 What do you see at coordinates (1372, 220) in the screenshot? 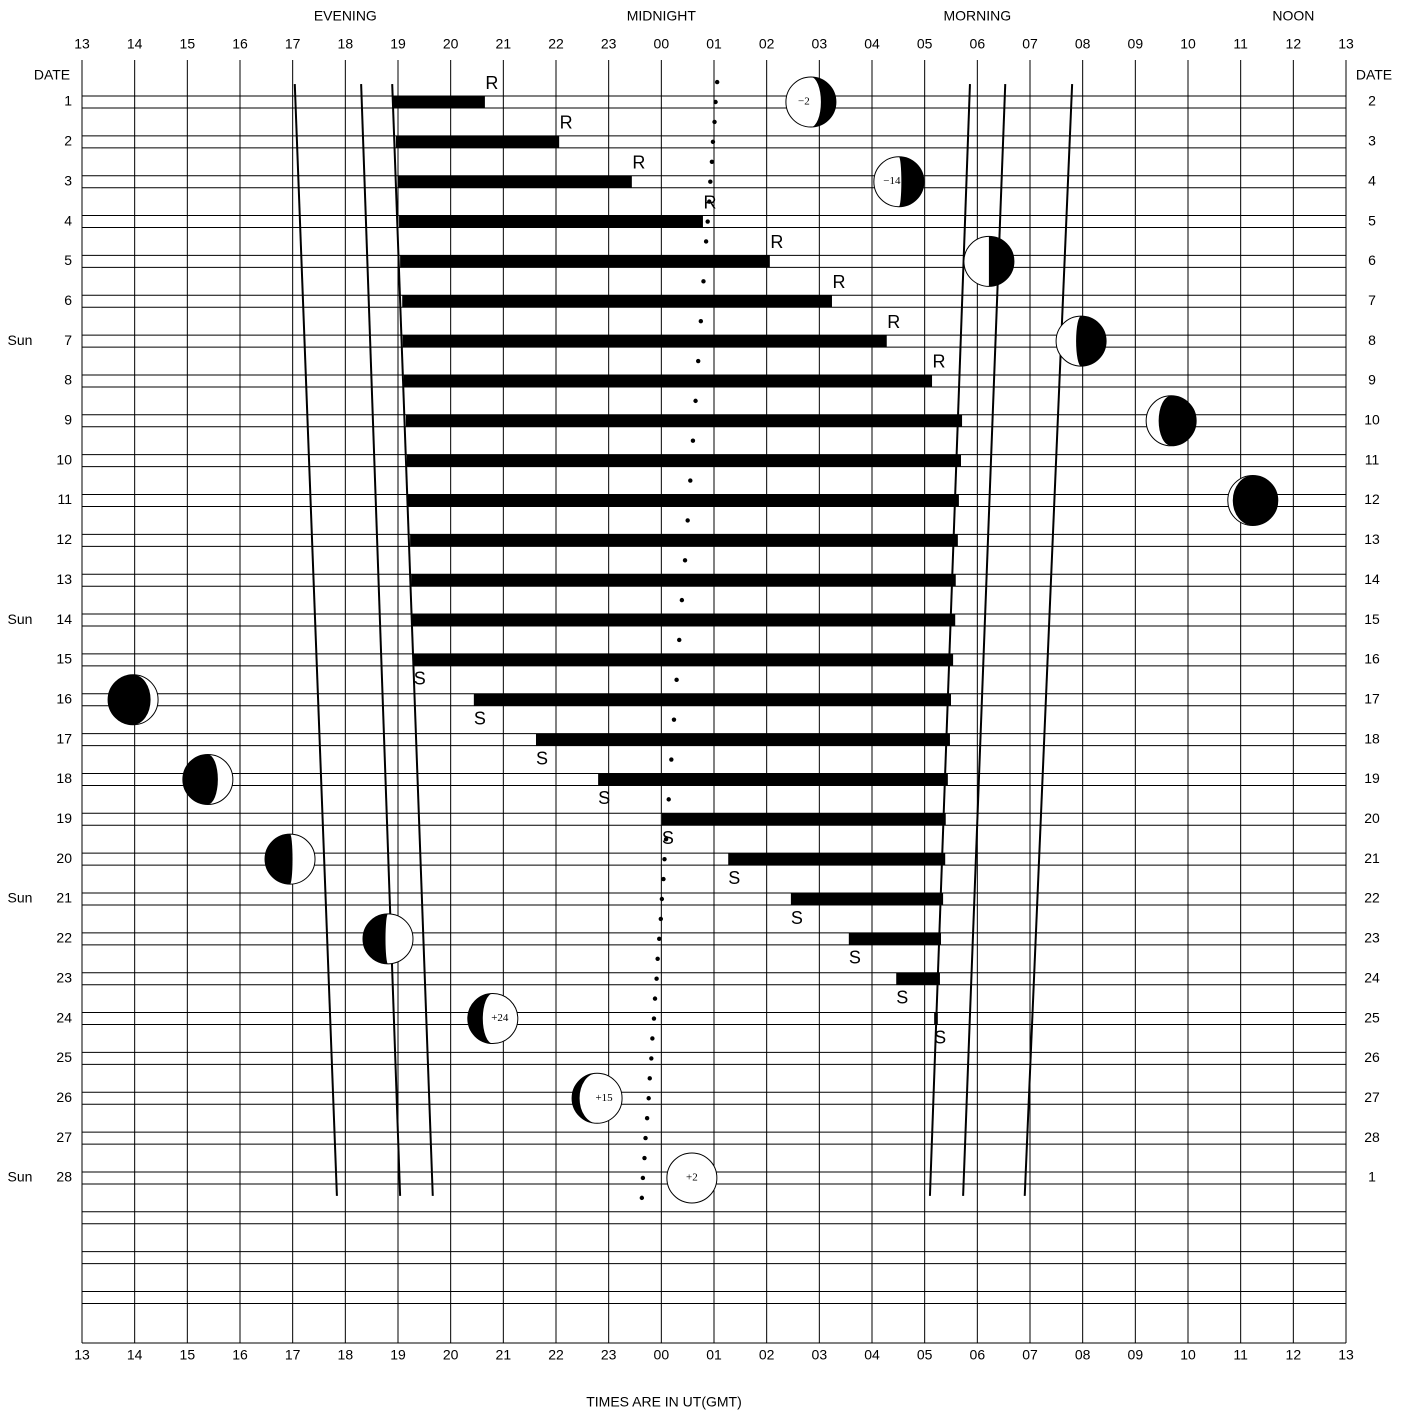
I see `date-label-right: 5` at bounding box center [1372, 220].